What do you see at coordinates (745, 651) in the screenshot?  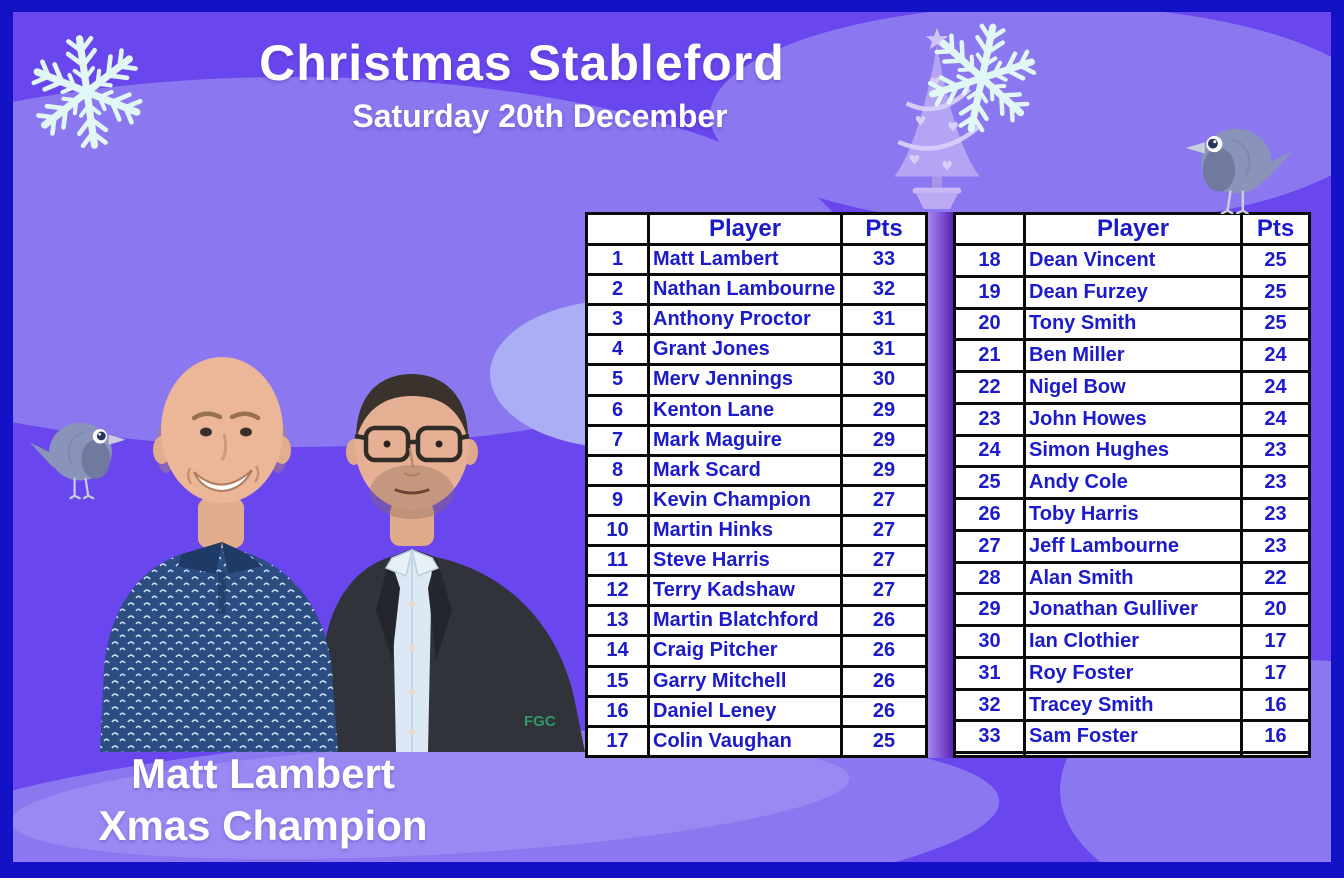 I see `player-cell: Craig Pitcher` at bounding box center [745, 651].